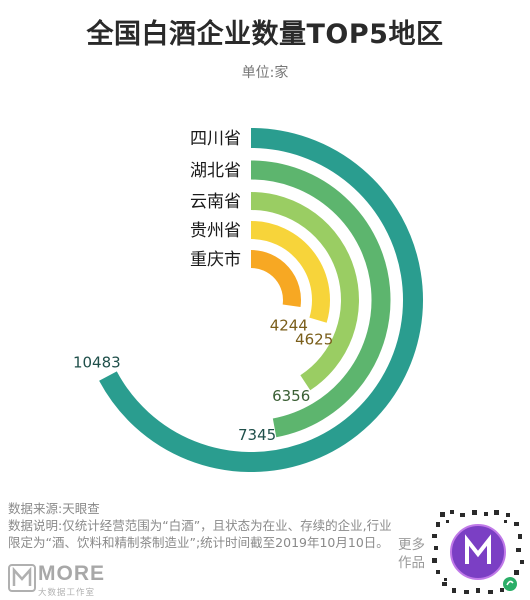  Describe the element at coordinates (215, 260) in the screenshot. I see `category-label-5: 重庆市` at that location.